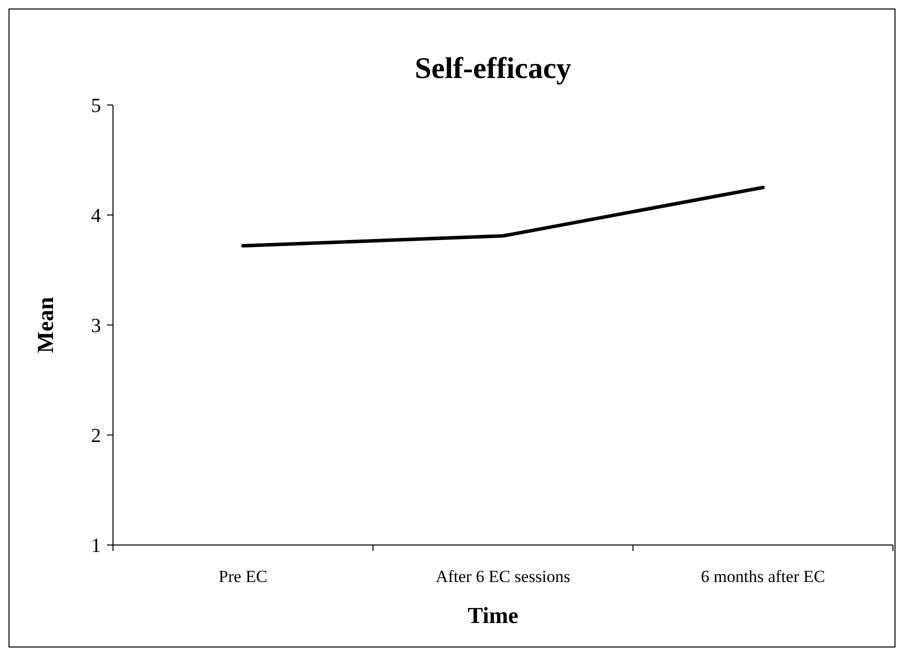 This screenshot has height=658, width=904. Describe the element at coordinates (96, 326) in the screenshot. I see `y-tick-label: 3` at that location.